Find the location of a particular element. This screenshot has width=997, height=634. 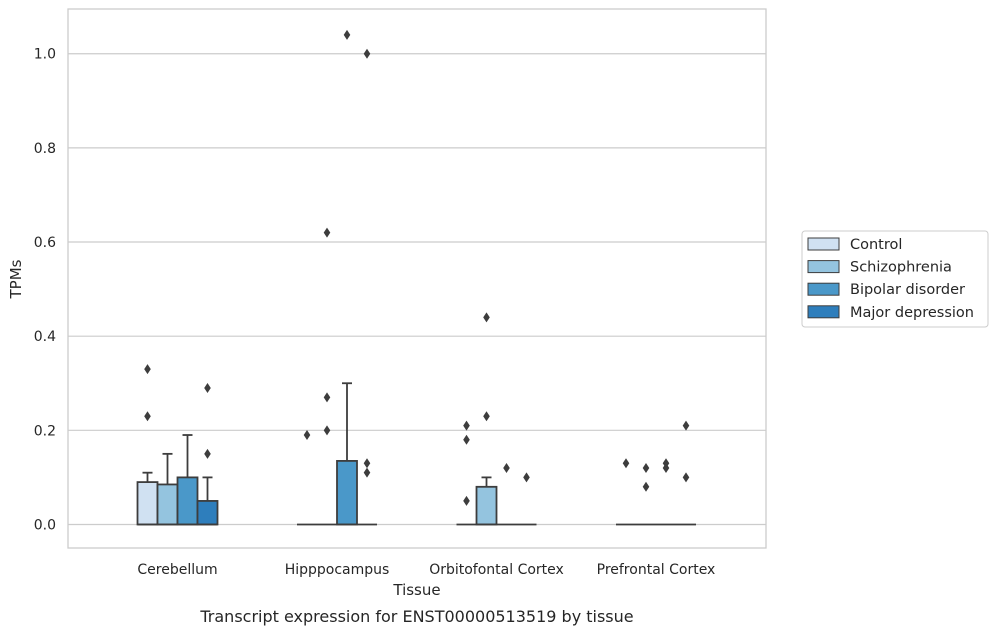

legend-item: Schizophrenia is located at coordinates (879, 268).